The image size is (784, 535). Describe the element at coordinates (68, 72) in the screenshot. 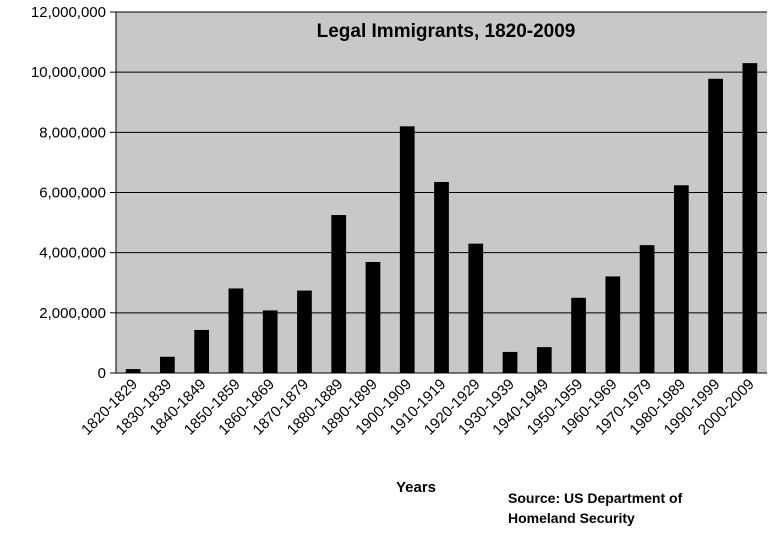

I see `y-tick-label: 10,000,000` at that location.